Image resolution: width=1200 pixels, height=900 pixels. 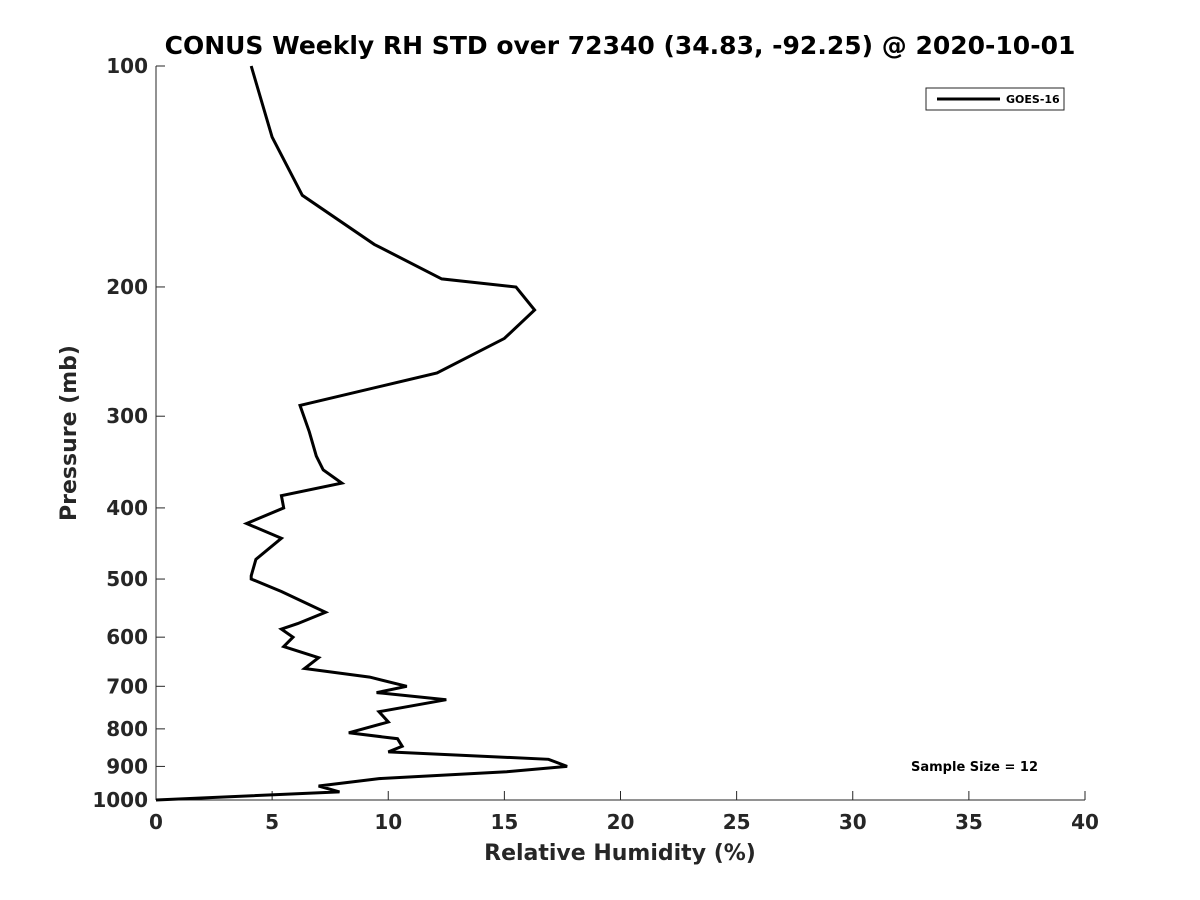 I want to click on y-axis-ticks: 100 200 300 400 500 600 700 800 900 1000, so click(x=128, y=433).